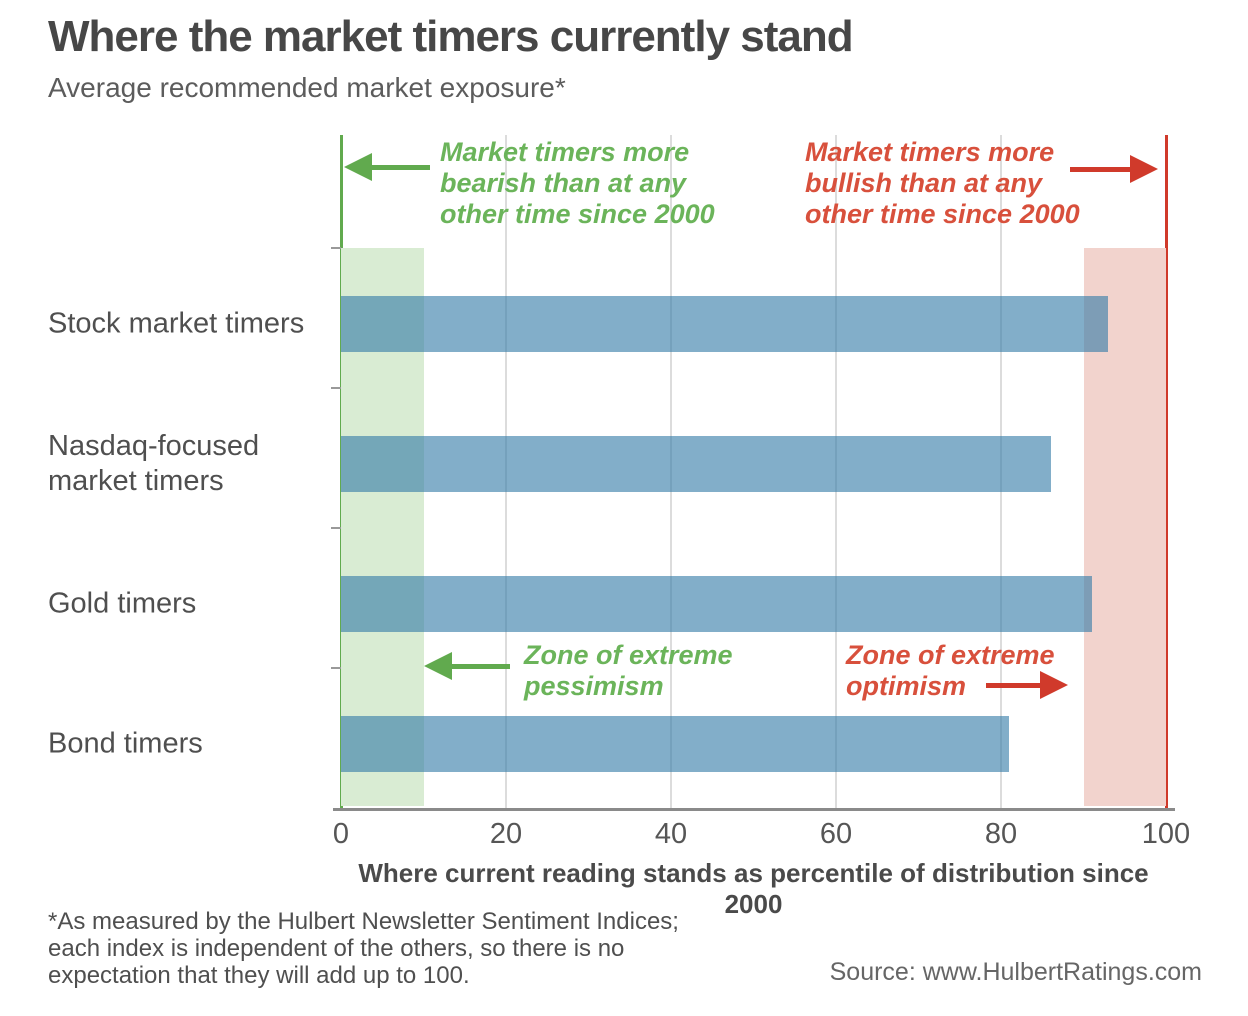 This screenshot has width=1248, height=1016. I want to click on row-gold-timers, so click(753, 598).